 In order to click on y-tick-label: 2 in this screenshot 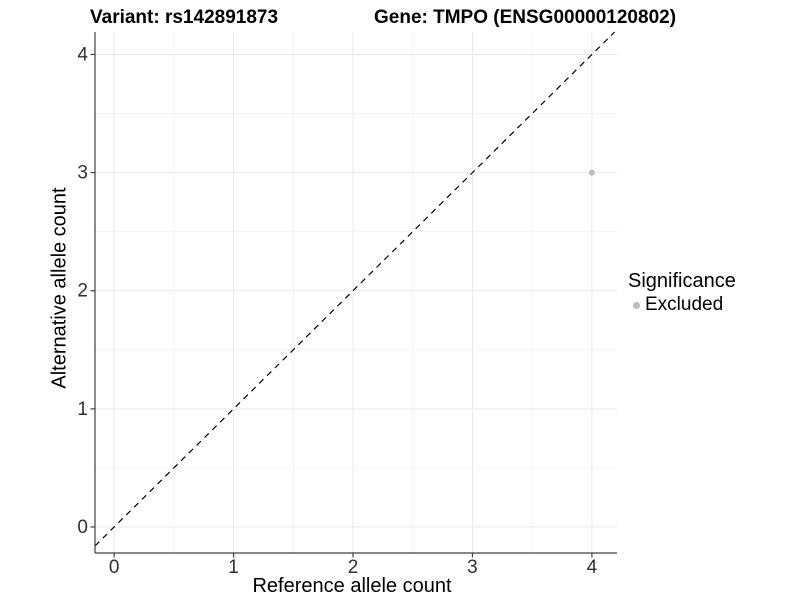, I will do `click(82, 291)`.